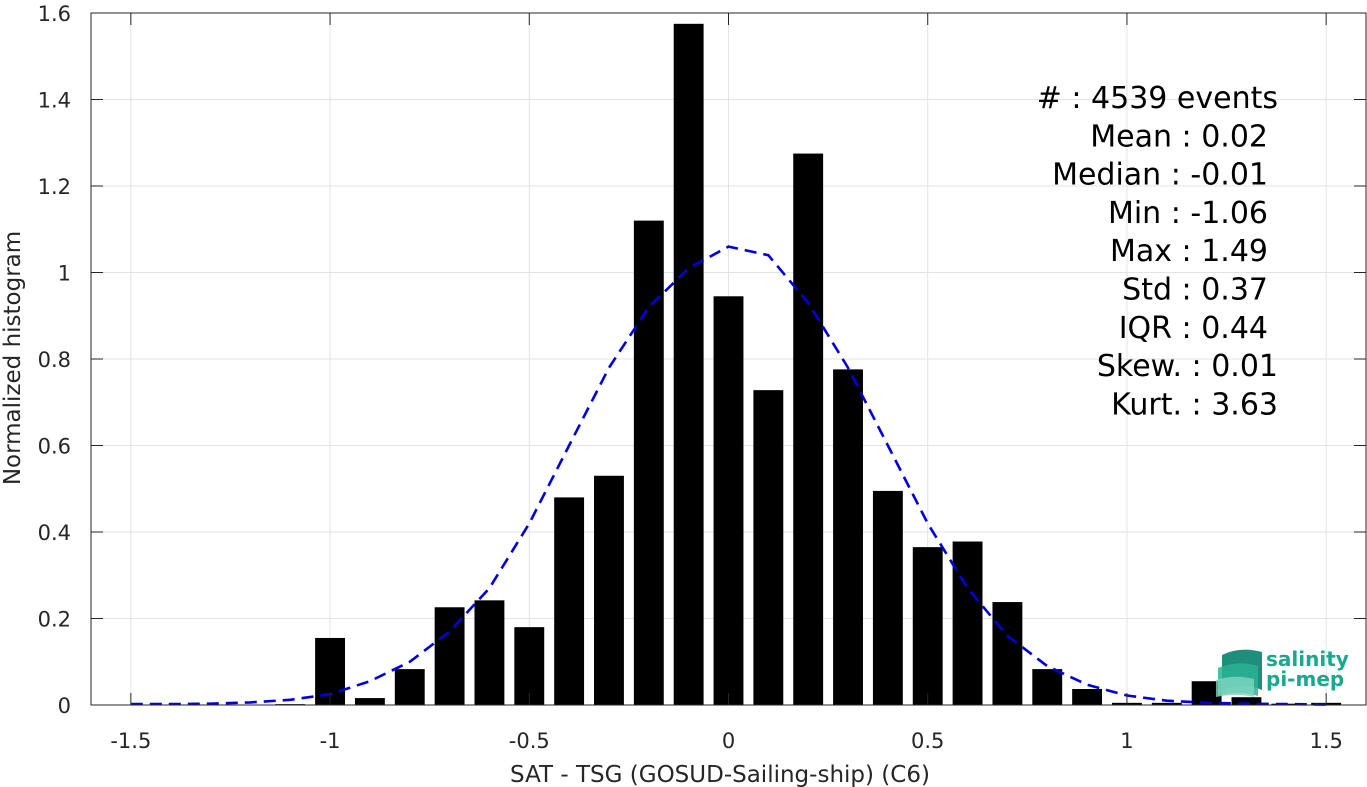  What do you see at coordinates (720, 774) in the screenshot?
I see `x-axis-label: SAT - TSG (GOSUD-Sailing-ship) (C6)` at bounding box center [720, 774].